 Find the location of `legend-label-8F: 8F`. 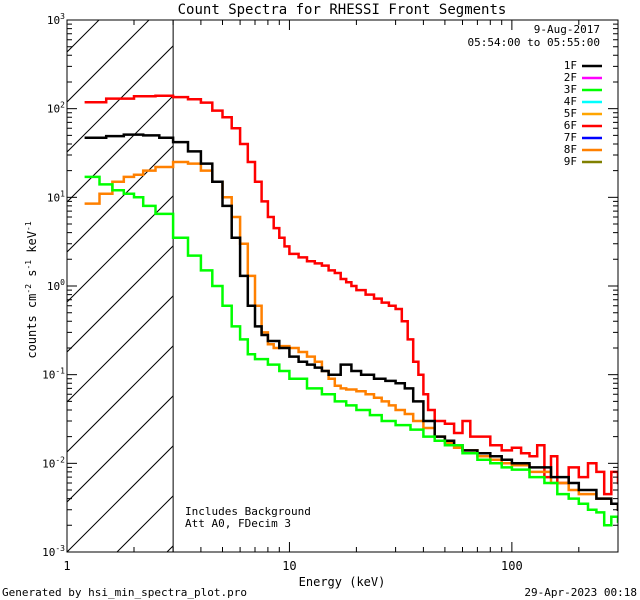

legend-label-8F: 8F is located at coordinates (570, 149).